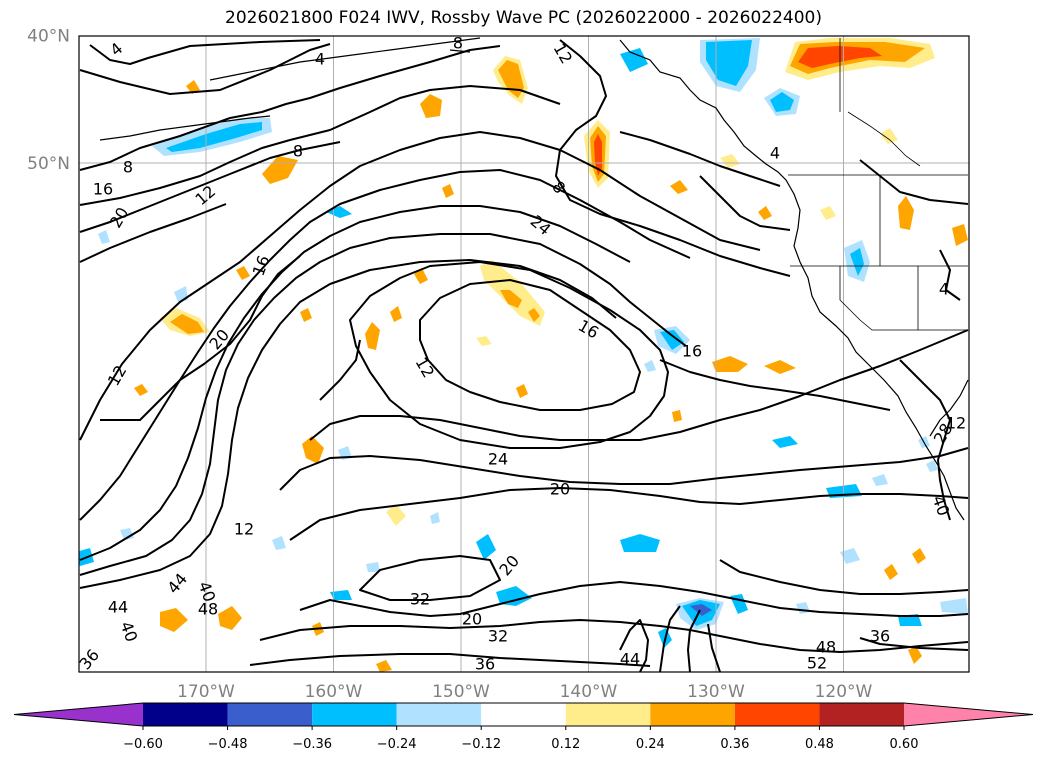 This screenshot has height=765, width=1047. What do you see at coordinates (565, 744) in the screenshot?
I see `colorbar-label: 0.12` at bounding box center [565, 744].